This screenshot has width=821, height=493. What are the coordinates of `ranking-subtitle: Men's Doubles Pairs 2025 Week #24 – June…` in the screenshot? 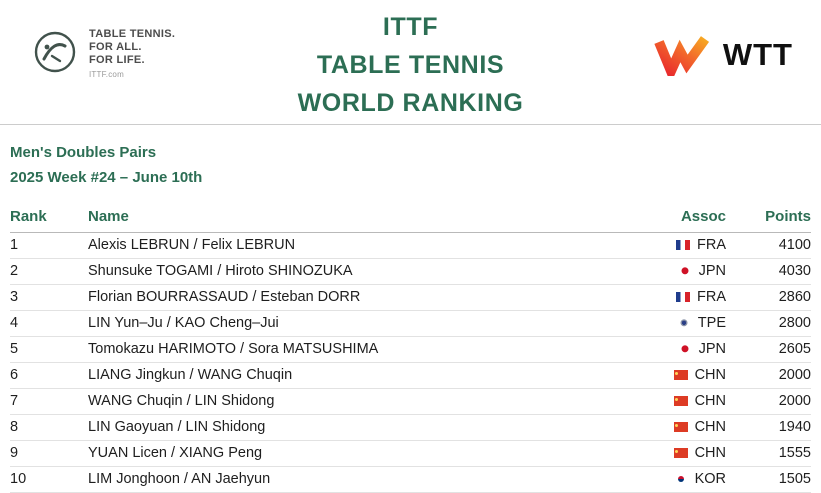 It's located at (410, 157).